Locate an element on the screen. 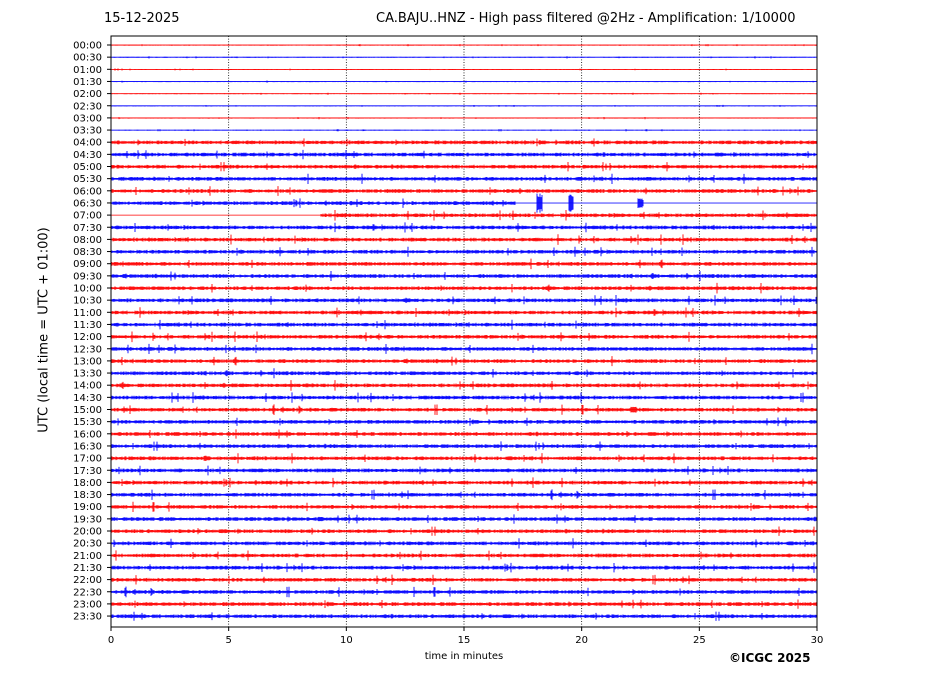 The image size is (927, 696). y-tick-label: 19:30 is located at coordinates (87, 519).